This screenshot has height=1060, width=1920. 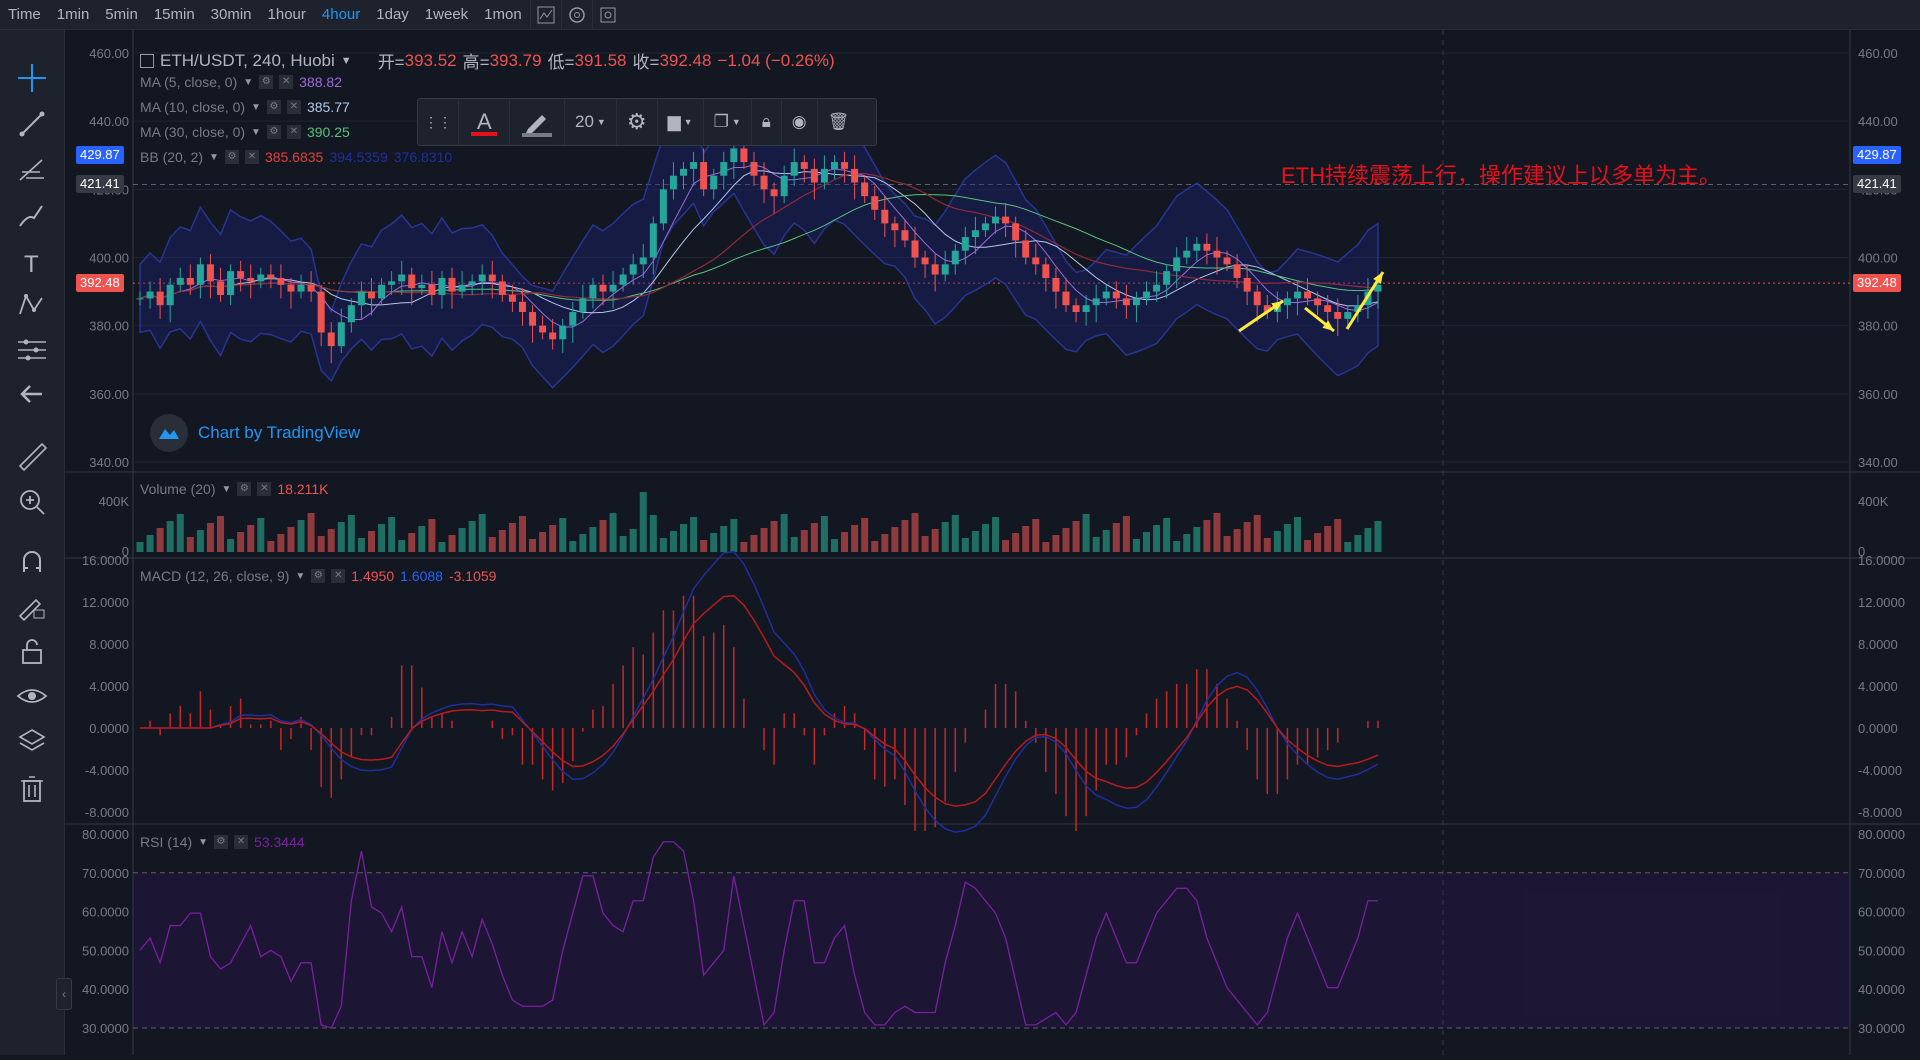 What do you see at coordinates (32, 394) in the screenshot?
I see `back-arrow-icon` at bounding box center [32, 394].